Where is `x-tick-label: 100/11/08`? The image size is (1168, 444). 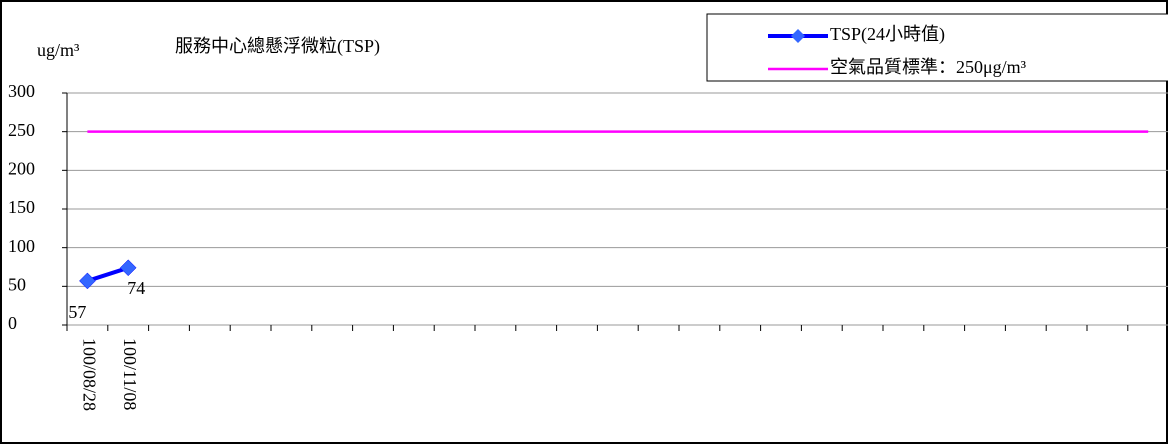 x-tick-label: 100/11/08 is located at coordinates (130, 374).